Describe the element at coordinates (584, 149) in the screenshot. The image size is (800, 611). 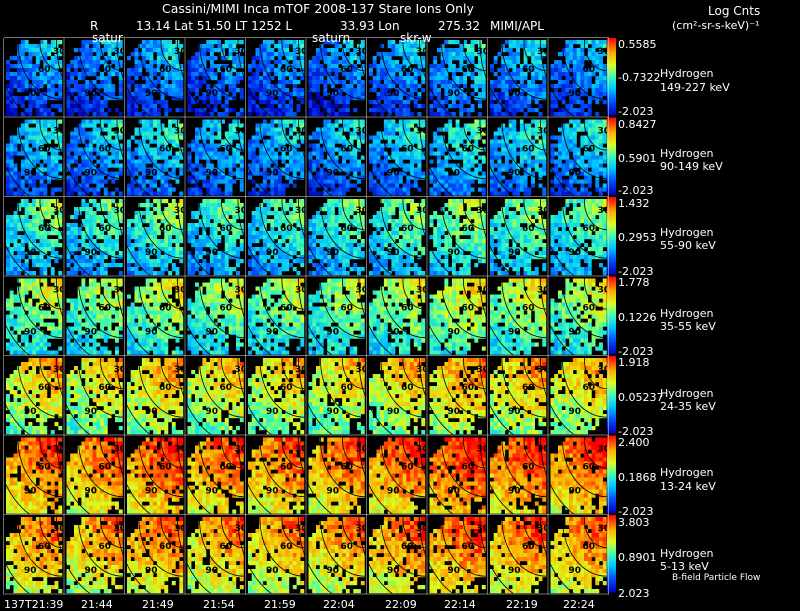
I see `pitch-angle-contour` at that location.